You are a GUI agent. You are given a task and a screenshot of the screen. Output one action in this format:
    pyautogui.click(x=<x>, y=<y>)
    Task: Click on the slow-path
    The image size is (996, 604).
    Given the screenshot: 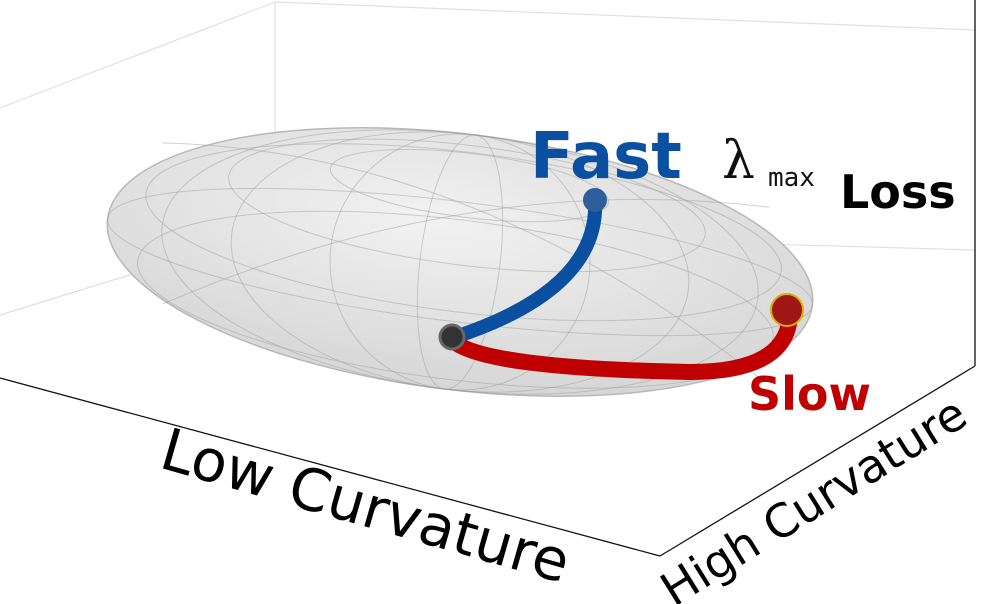 What is the action you would take?
    pyautogui.click(x=622, y=346)
    